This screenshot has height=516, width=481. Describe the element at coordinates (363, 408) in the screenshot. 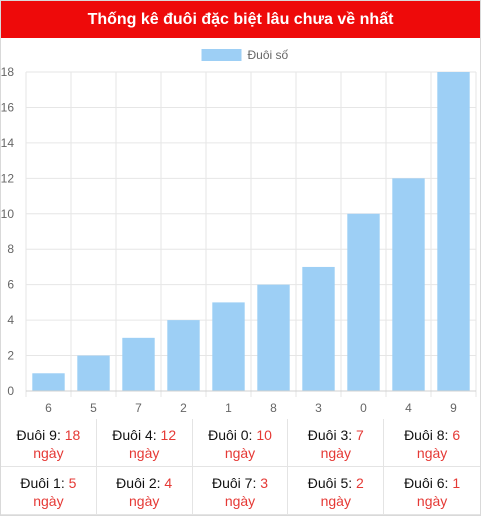

I see `x-tick-label: 0` at that location.